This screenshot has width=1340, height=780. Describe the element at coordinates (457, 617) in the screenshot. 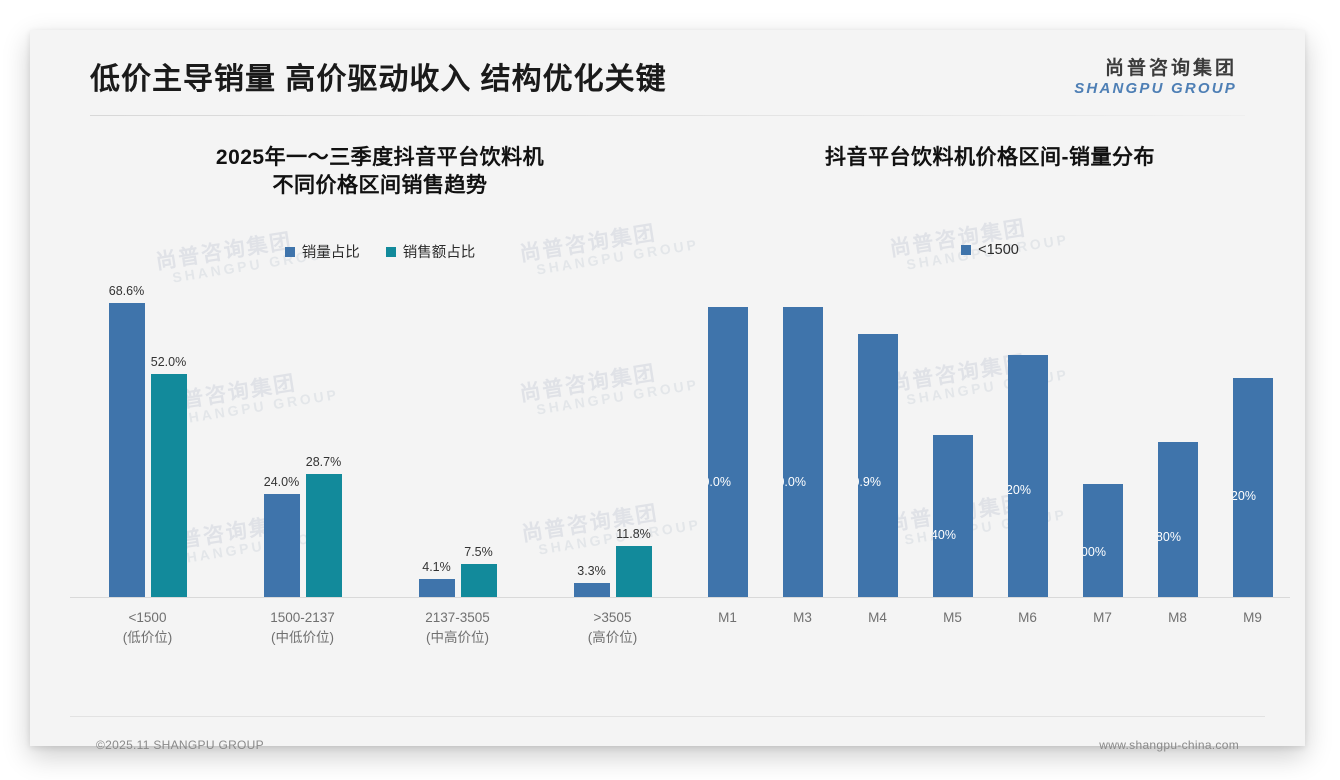

I see `x-tick-primary: 2137-3505` at that location.